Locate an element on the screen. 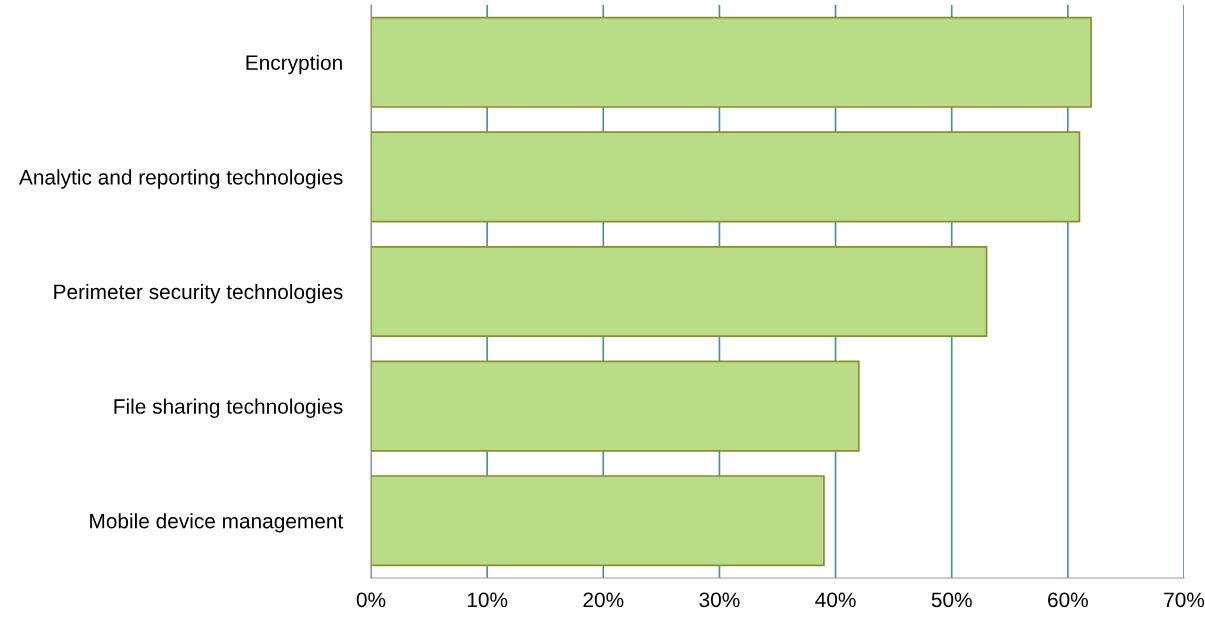  y-tick-label: Perimeter security technologies is located at coordinates (198, 293).